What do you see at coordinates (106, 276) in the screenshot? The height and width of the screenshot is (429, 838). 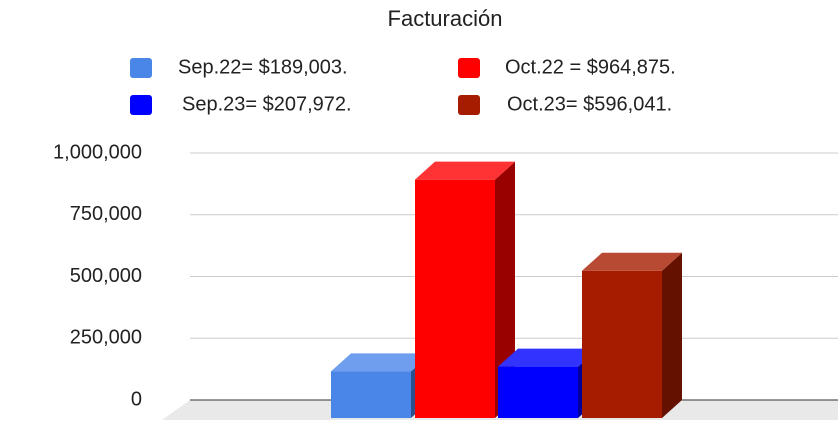 I see `y-tick-label: 500,000` at bounding box center [106, 276].